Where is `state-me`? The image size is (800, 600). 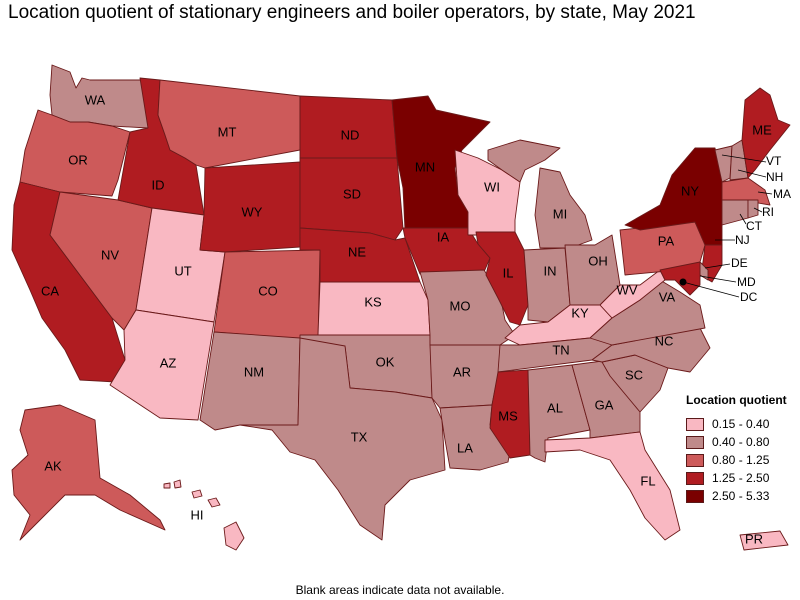
state-me is located at coordinates (766, 133).